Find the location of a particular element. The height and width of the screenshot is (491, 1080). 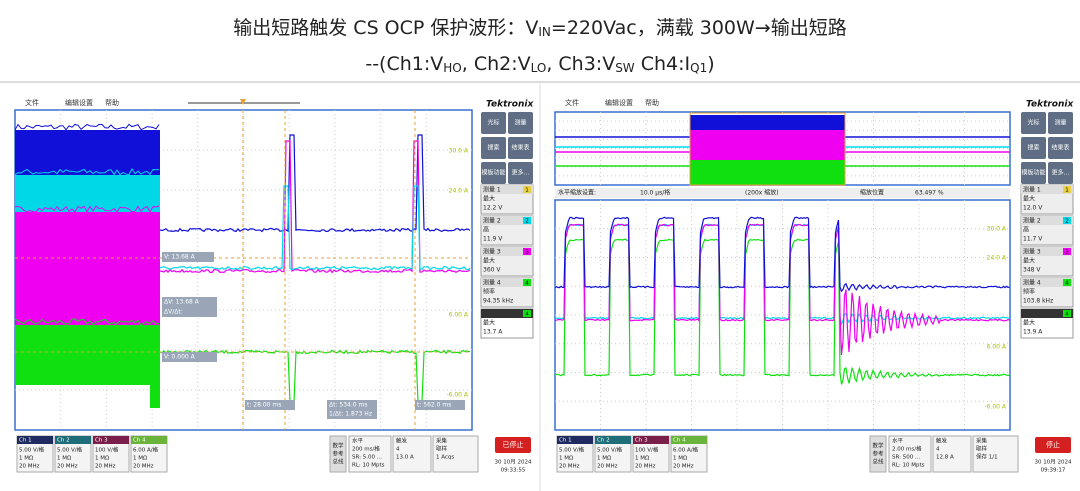

side-button-label: 结果表 is located at coordinates (1060, 148).